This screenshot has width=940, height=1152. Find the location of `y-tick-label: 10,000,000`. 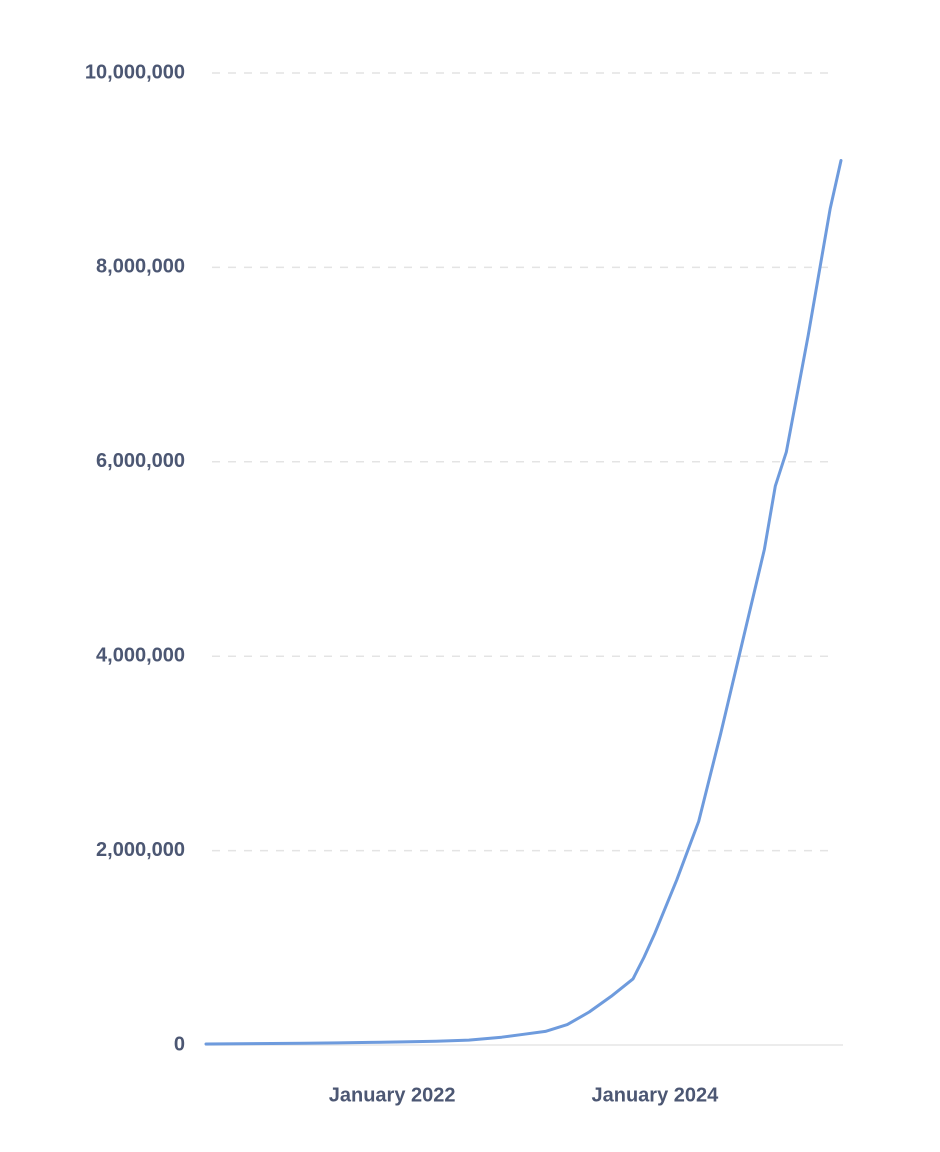

y-tick-label: 10,000,000 is located at coordinates (135, 72).